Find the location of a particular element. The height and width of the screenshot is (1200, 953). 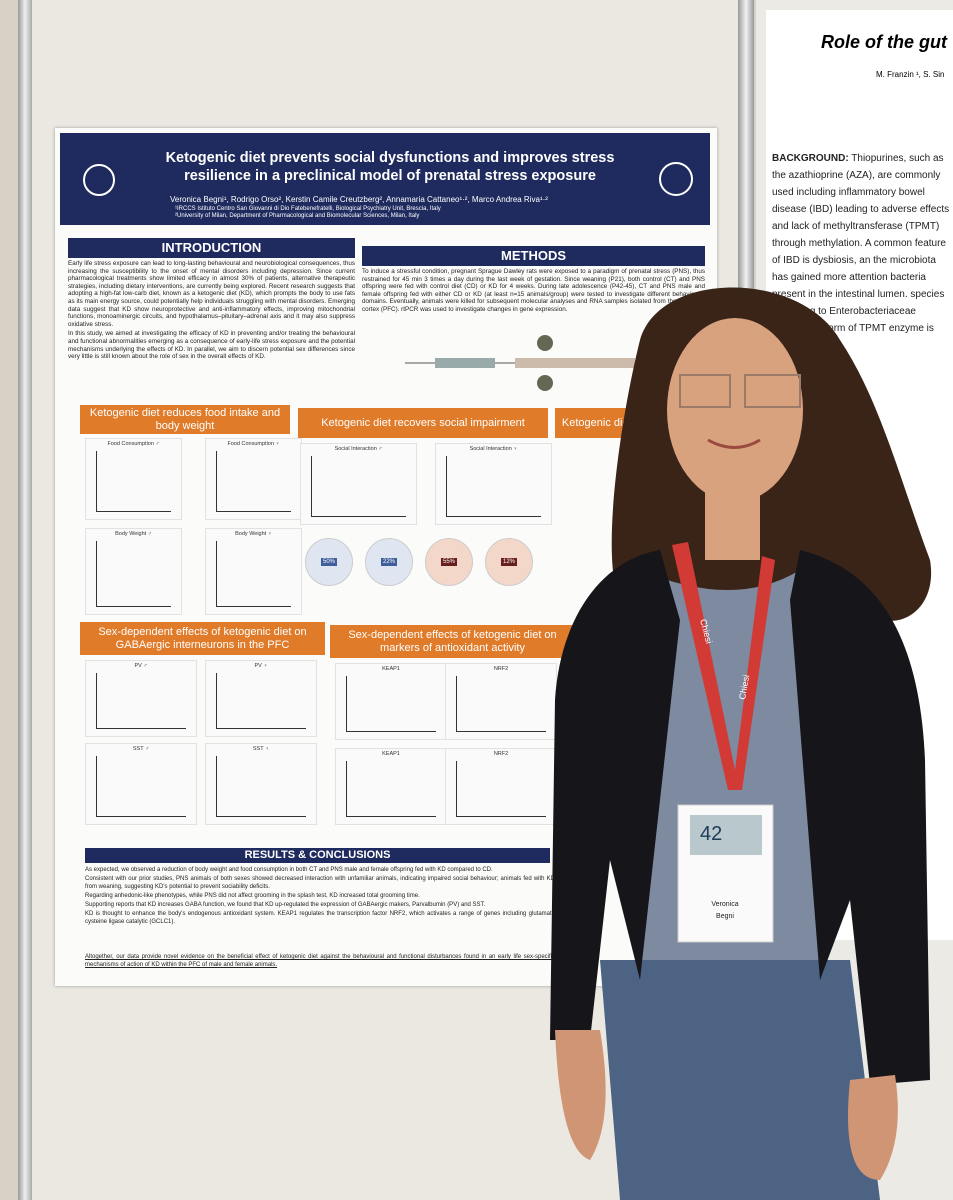

glasses is located at coordinates (740, 391).